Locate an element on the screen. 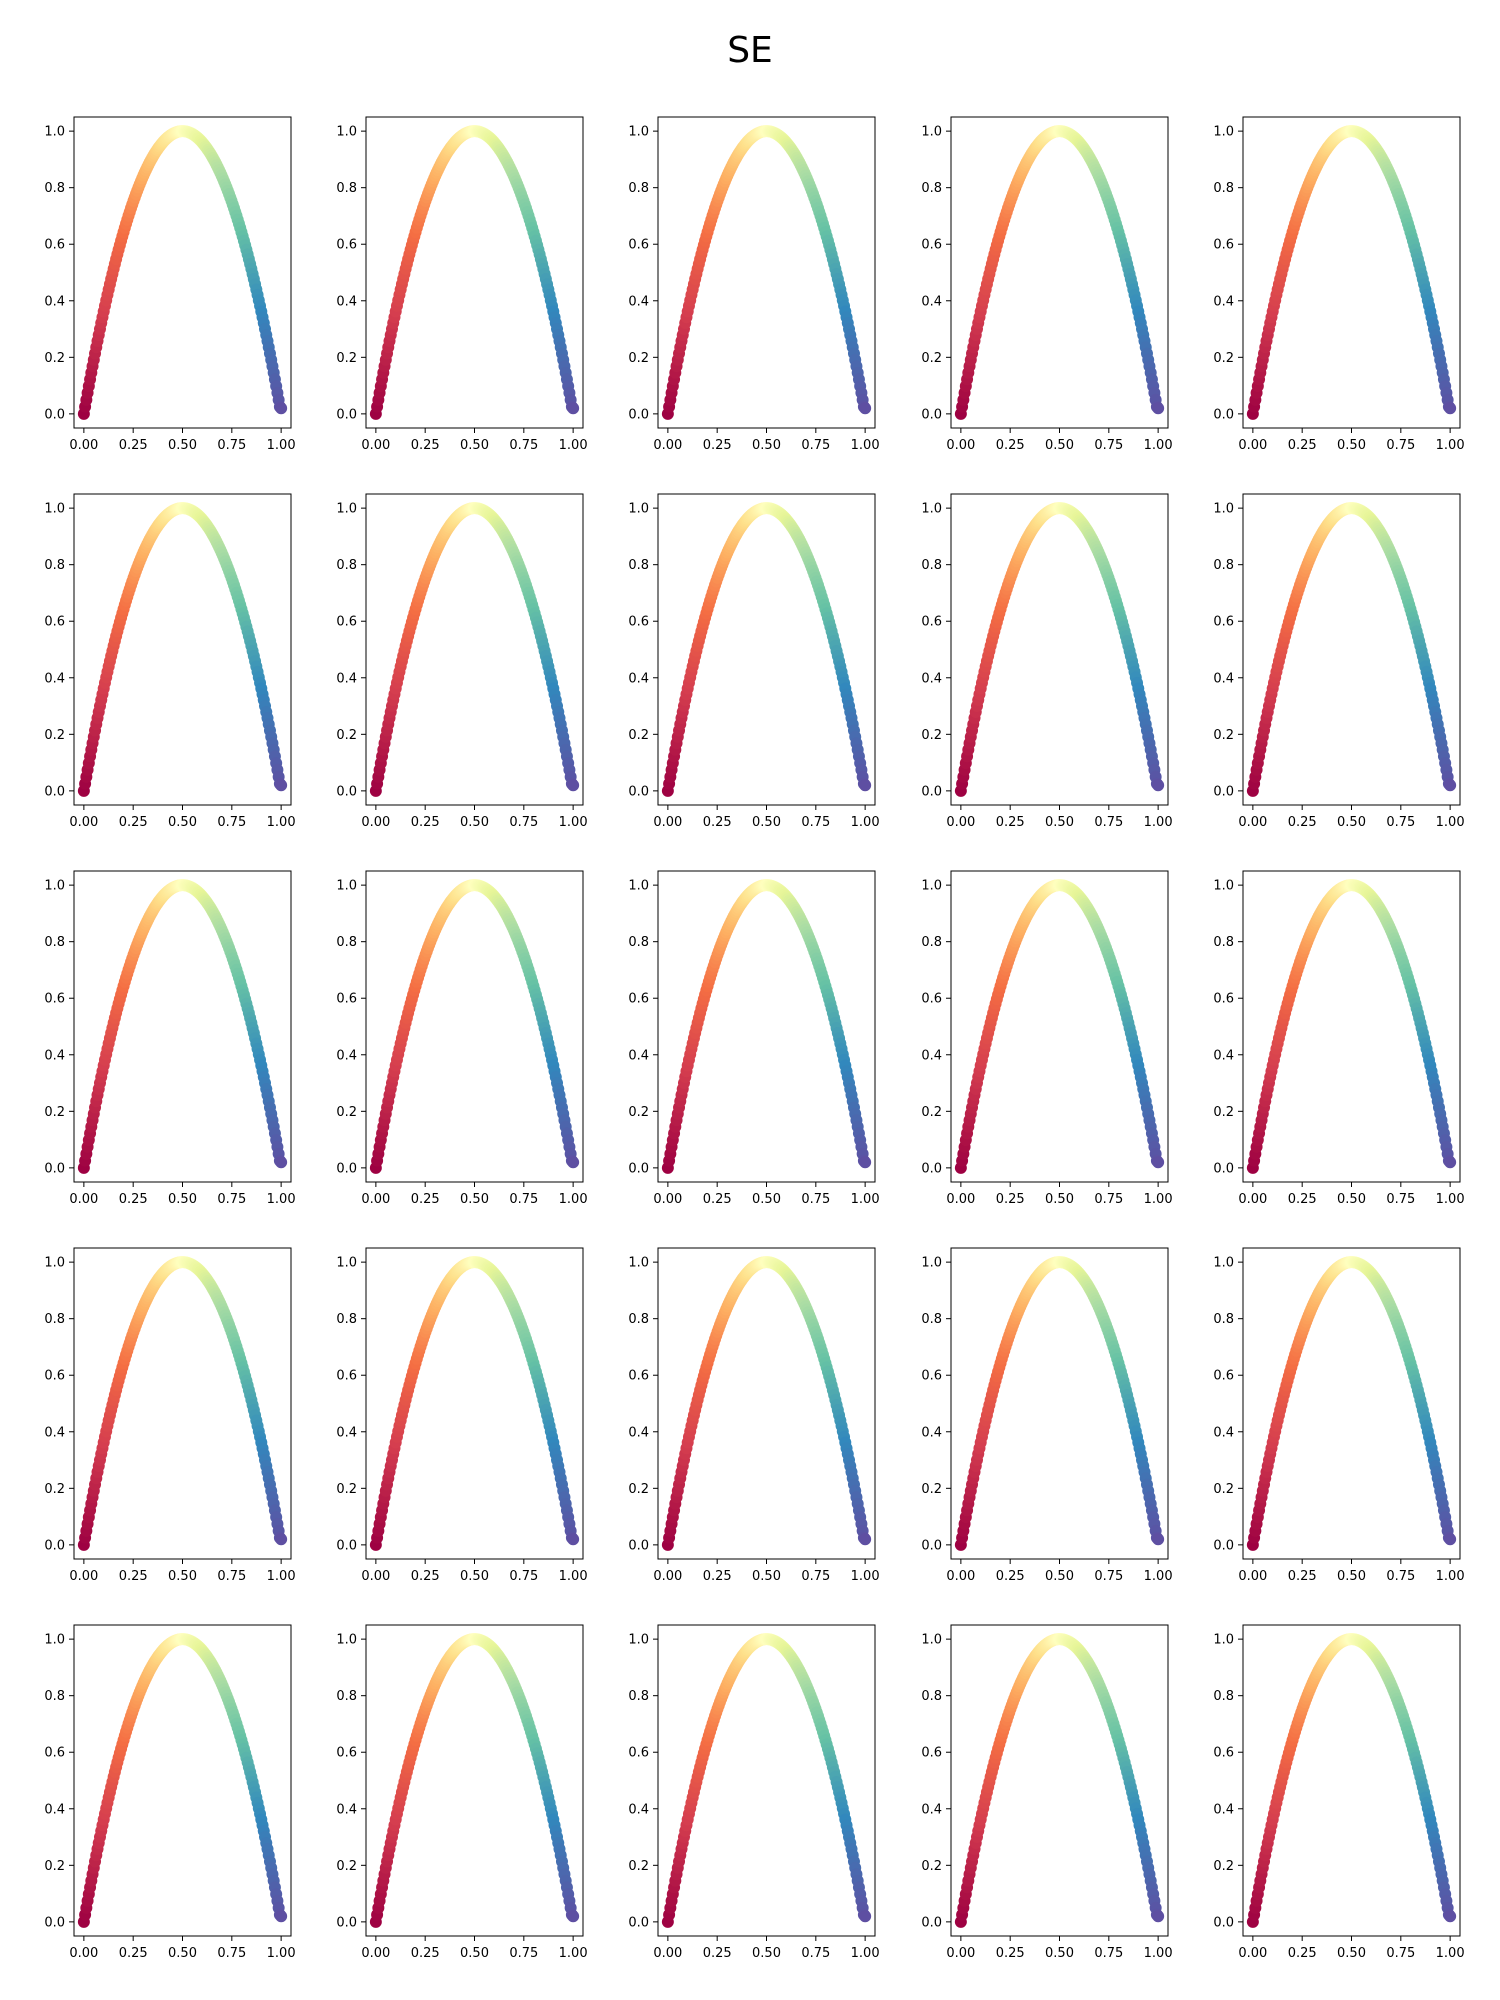  subplot-r5-c4: 0.00 0.25 0.50 0.75 1.00 0.0 0.2 0.4 0.6 0.8 1.0 is located at coordinates (1047, 1792).